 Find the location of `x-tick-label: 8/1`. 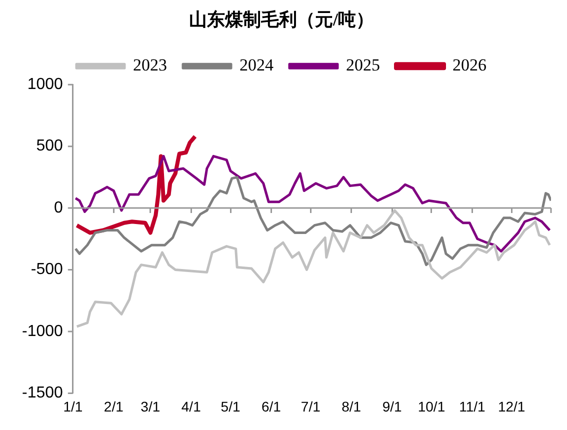

x-tick-label: 8/1 is located at coordinates (352, 406).